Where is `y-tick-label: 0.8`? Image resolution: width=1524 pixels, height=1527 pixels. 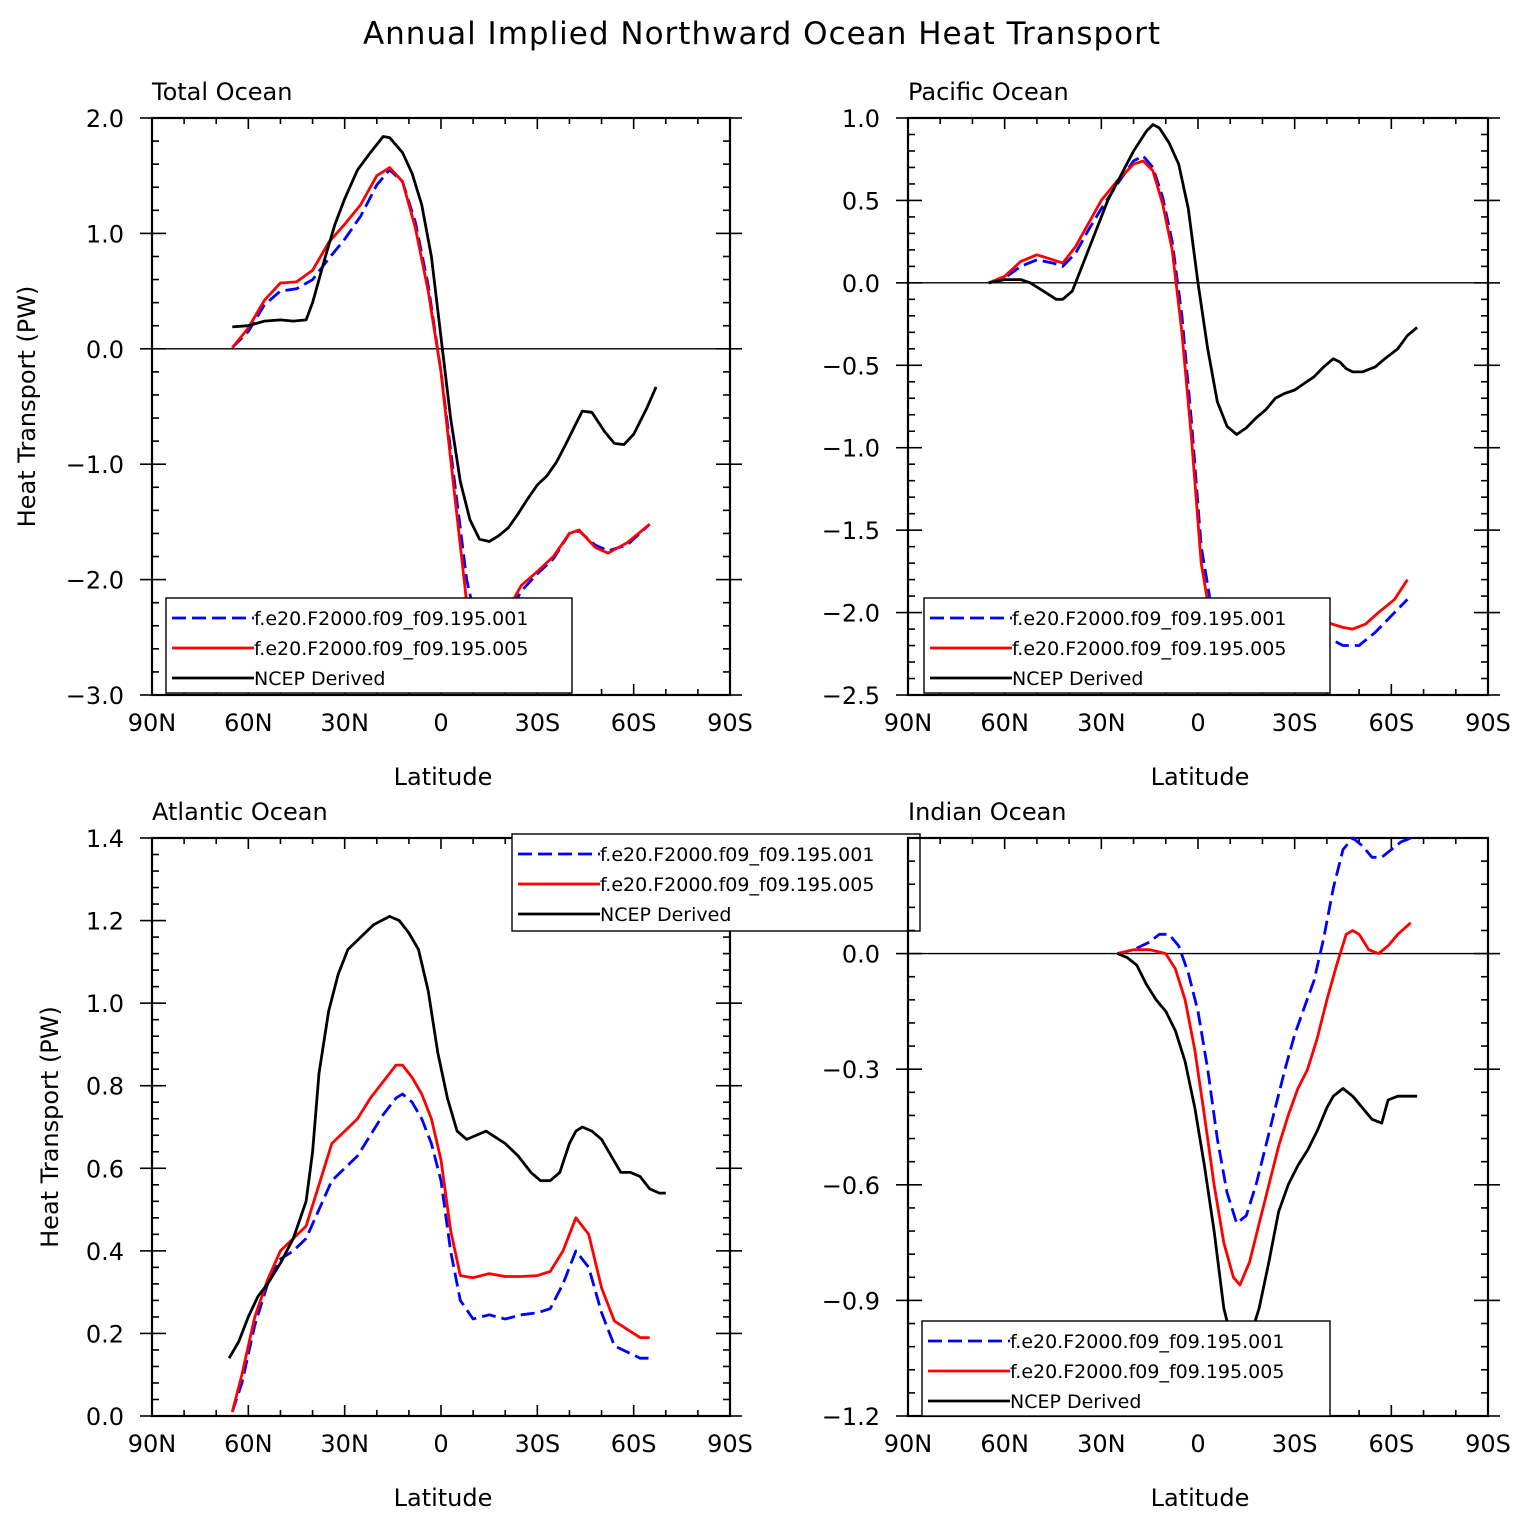 y-tick-label: 0.8 is located at coordinates (105, 1087).